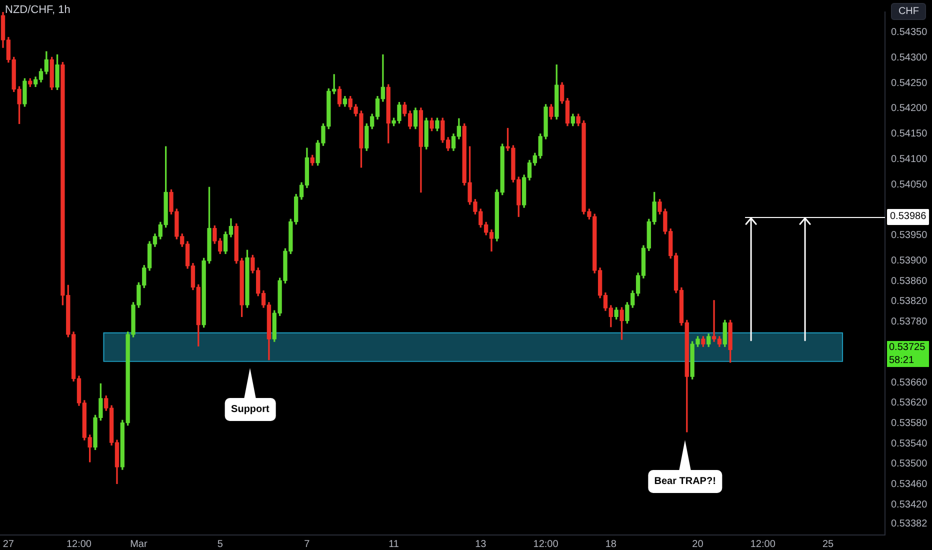  What do you see at coordinates (250, 409) in the screenshot?
I see `annotation: Support` at bounding box center [250, 409].